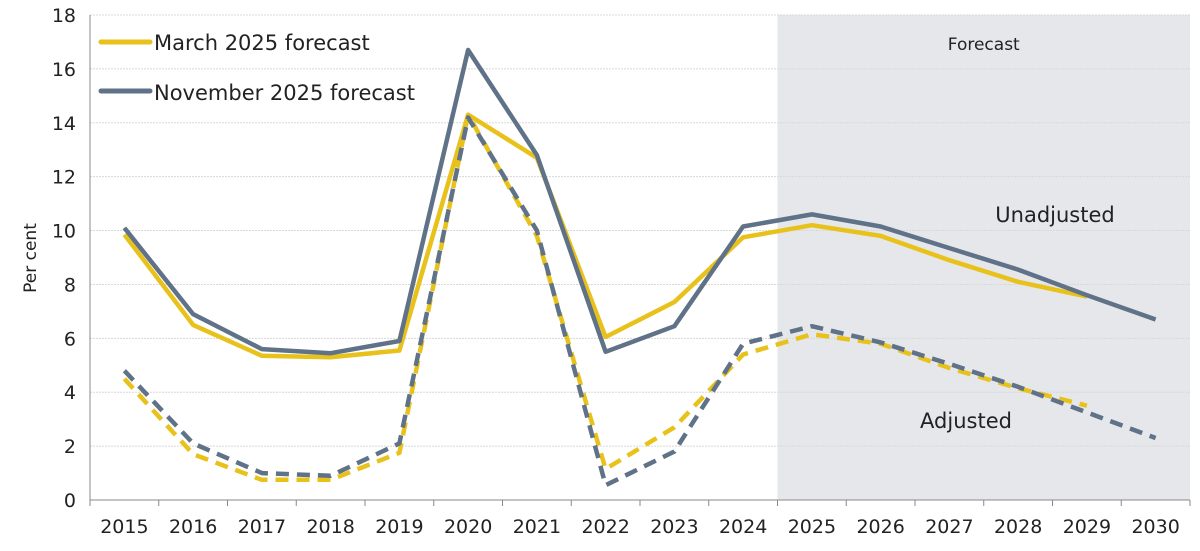 Image resolution: width=1200 pixels, height=551 pixels. I want to click on x-tick-label: 2019, so click(399, 527).